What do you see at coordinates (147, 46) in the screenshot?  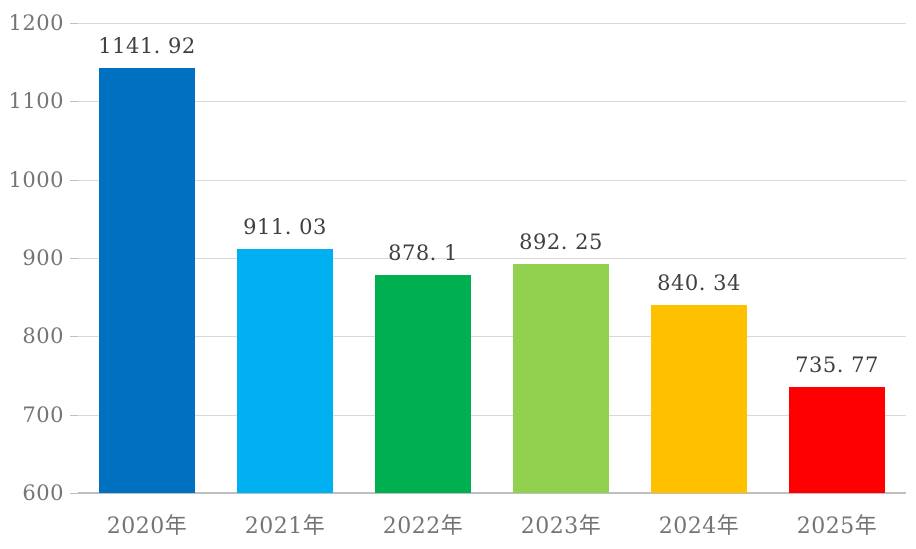 I see `bar-value-label: 1141. 92` at bounding box center [147, 46].